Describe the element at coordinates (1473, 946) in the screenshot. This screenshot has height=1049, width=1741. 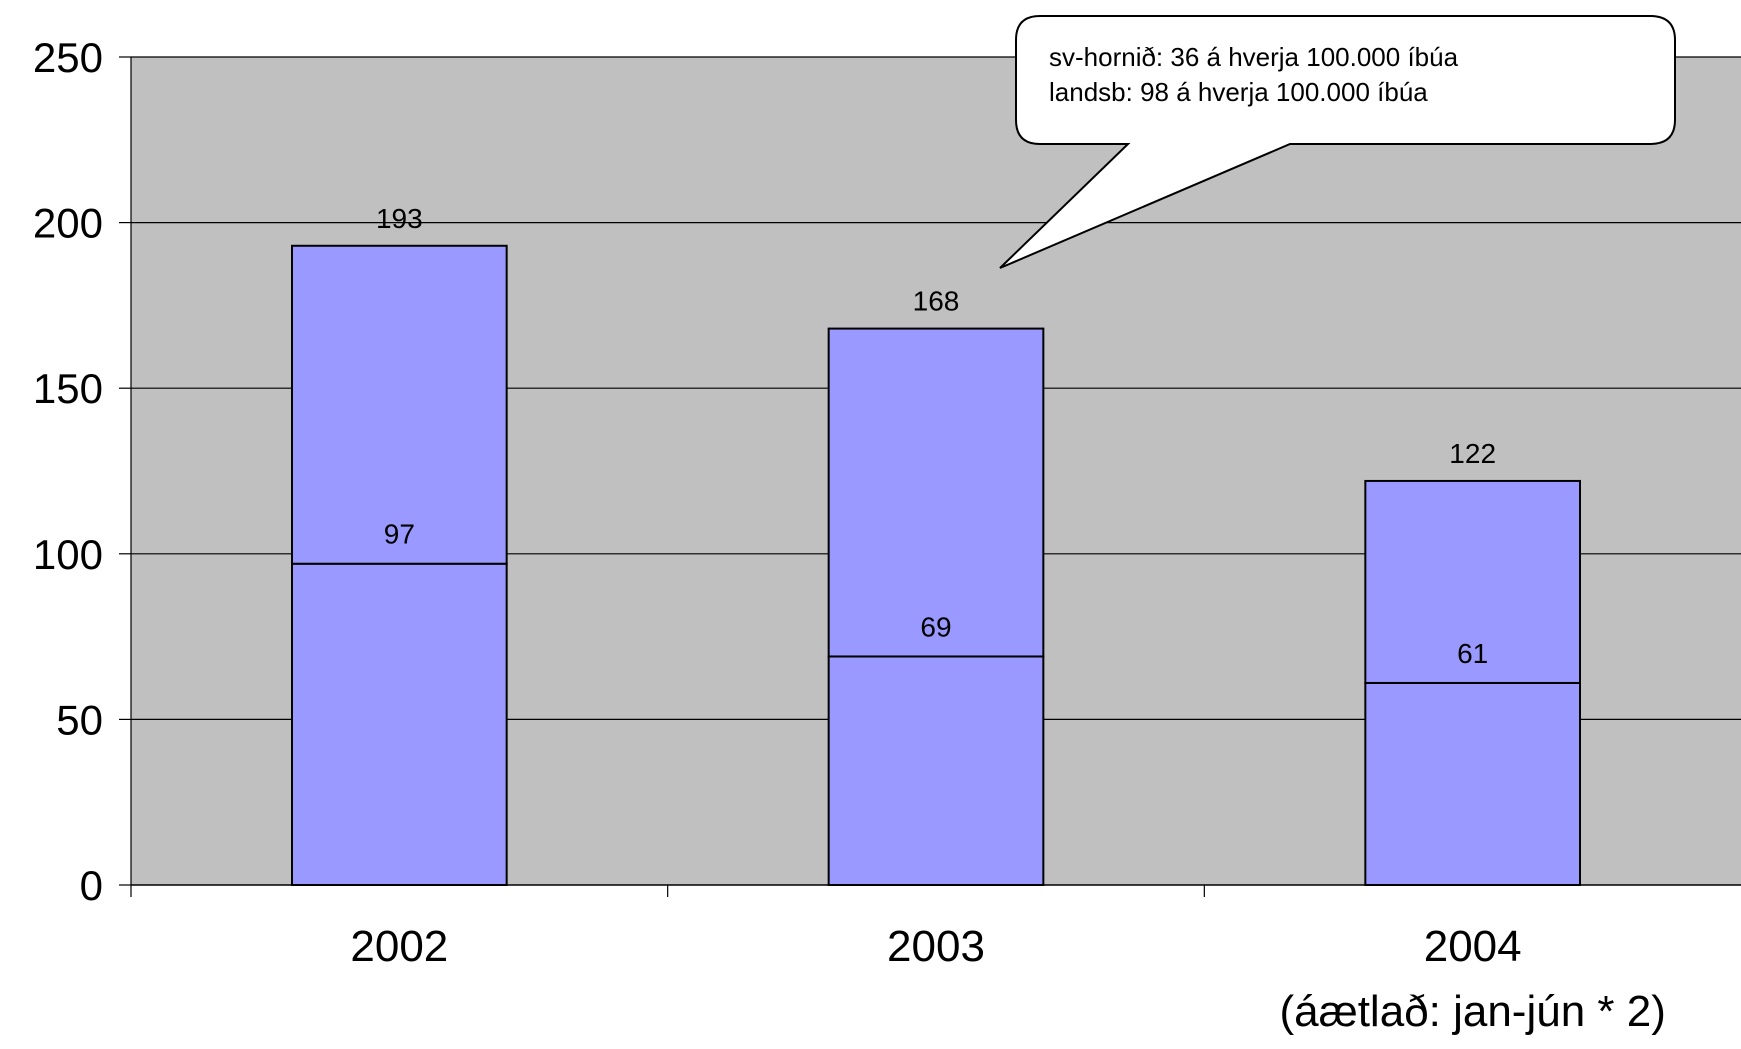
I see `x-category-label: 2004` at that location.